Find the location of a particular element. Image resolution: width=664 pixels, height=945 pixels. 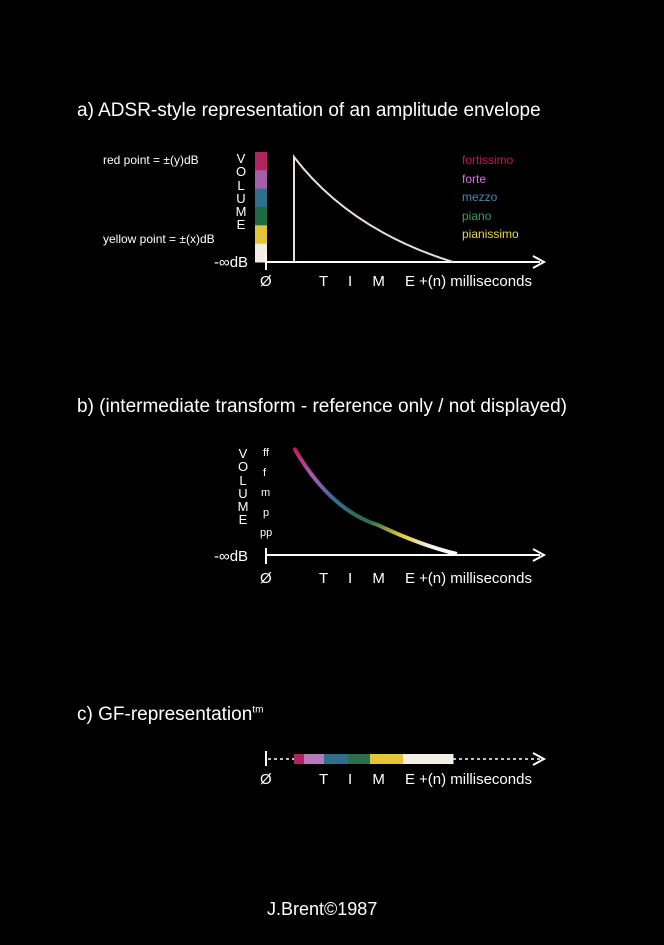

origin-label-a: Ø is located at coordinates (266, 281).